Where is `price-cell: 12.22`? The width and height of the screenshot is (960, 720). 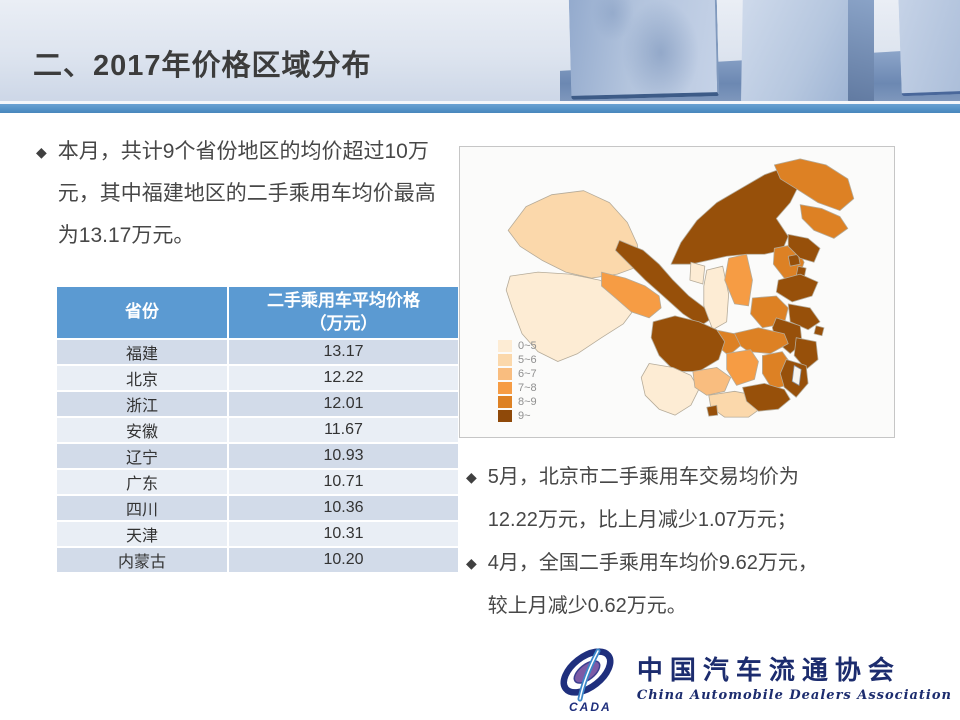
price-cell: 12.22 is located at coordinates (343, 378).